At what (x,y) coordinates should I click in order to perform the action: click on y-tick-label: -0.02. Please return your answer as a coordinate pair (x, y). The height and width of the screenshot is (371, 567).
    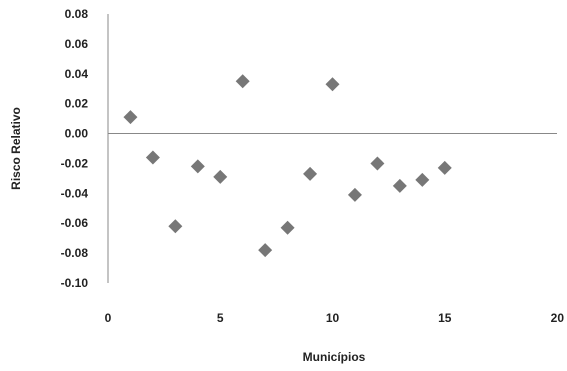
    Looking at the image, I should click on (75, 163).